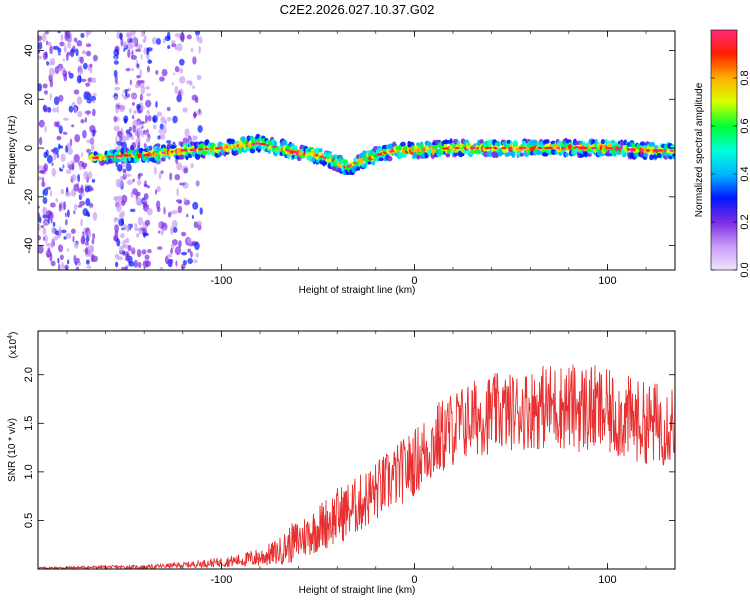  Describe the element at coordinates (744, 77) in the screenshot. I see `colorbar-tick-label: 0.8` at that location.